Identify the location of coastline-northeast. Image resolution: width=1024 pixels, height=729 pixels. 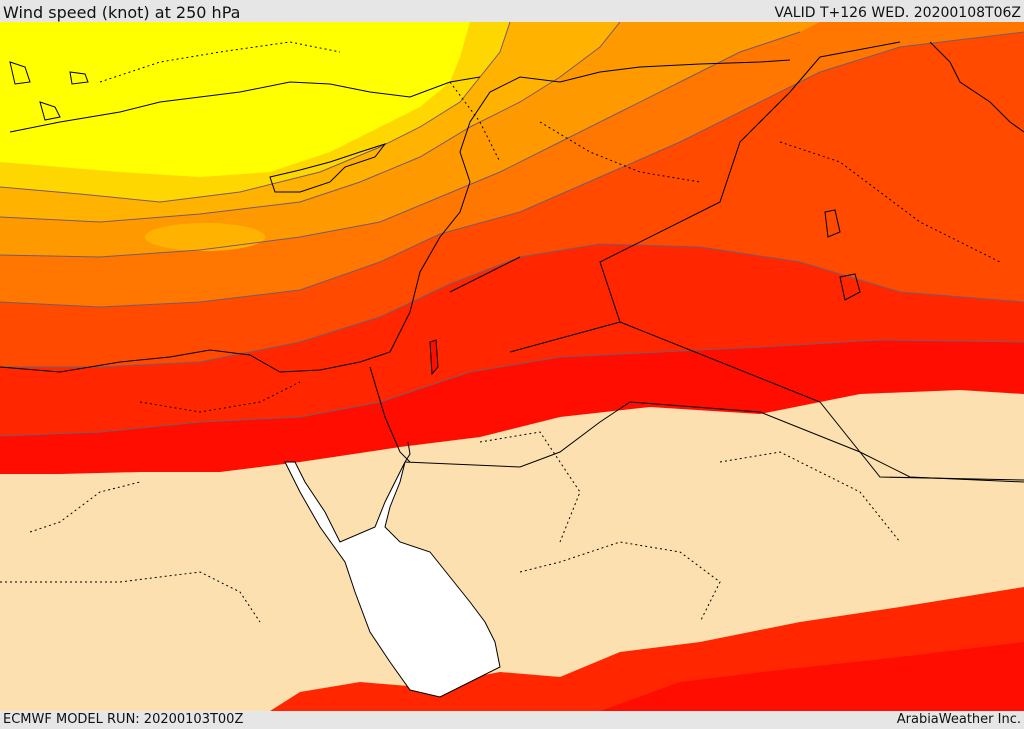
(976, 87).